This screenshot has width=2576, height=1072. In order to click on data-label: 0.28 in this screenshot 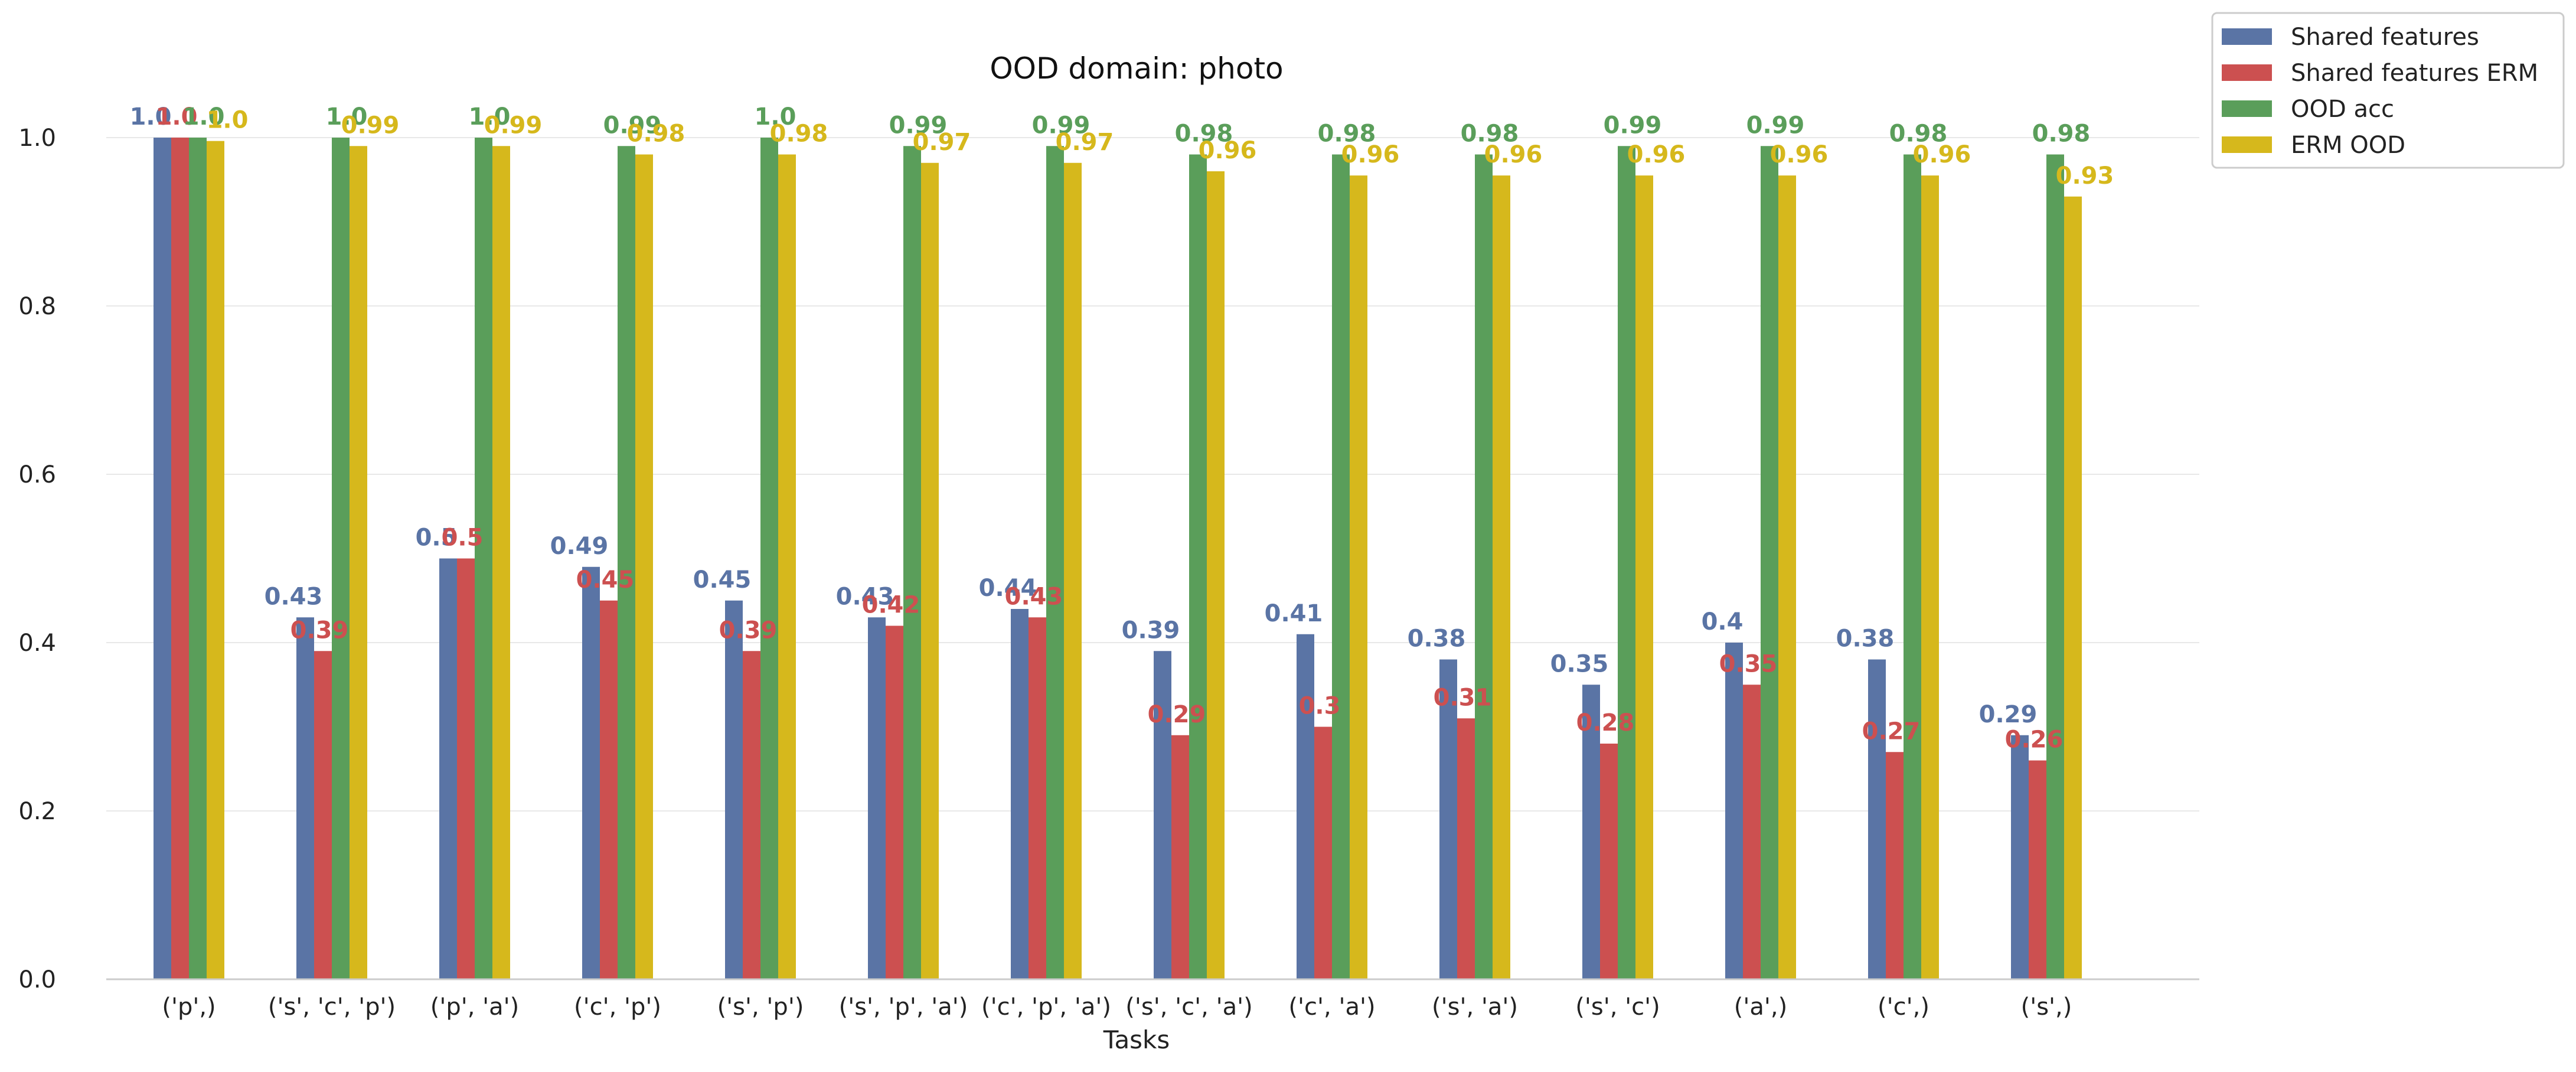, I will do `click(1605, 723)`.